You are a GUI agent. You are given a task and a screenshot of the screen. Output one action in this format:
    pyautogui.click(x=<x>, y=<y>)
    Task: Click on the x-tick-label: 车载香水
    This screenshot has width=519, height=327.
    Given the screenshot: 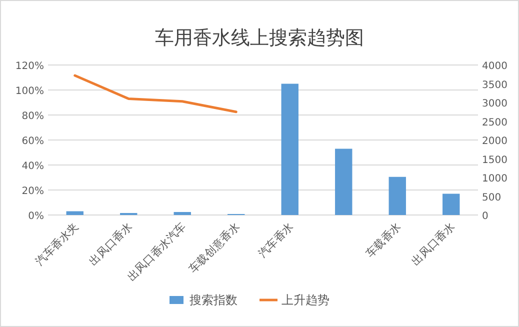 What is the action you would take?
    pyautogui.click(x=383, y=240)
    